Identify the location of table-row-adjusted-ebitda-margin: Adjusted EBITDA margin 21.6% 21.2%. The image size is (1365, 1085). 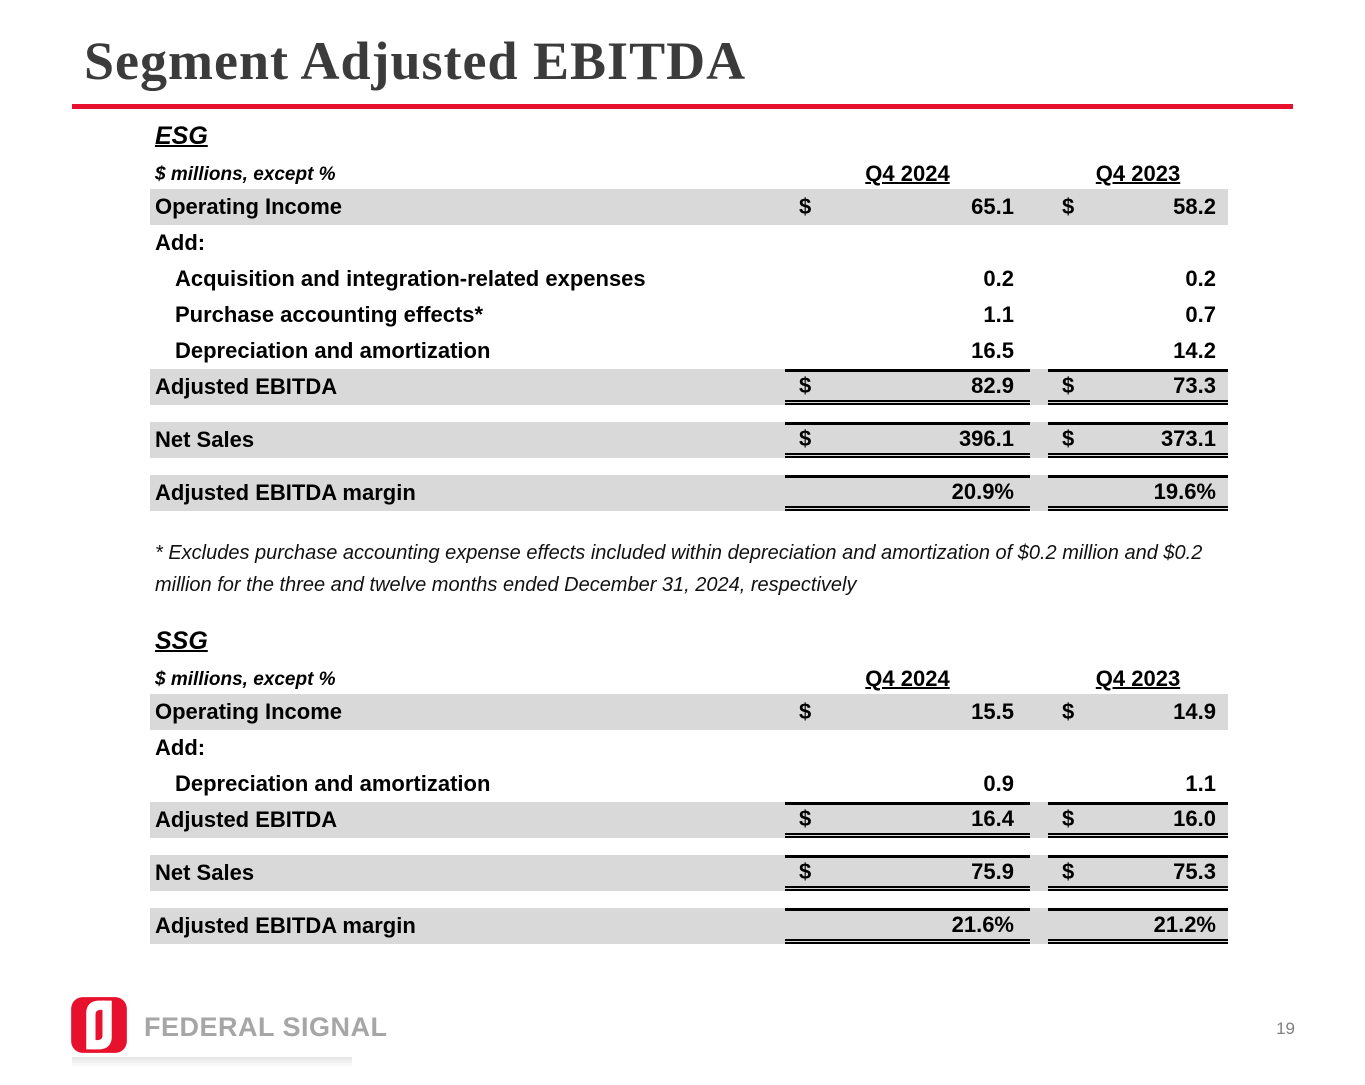
(689, 926).